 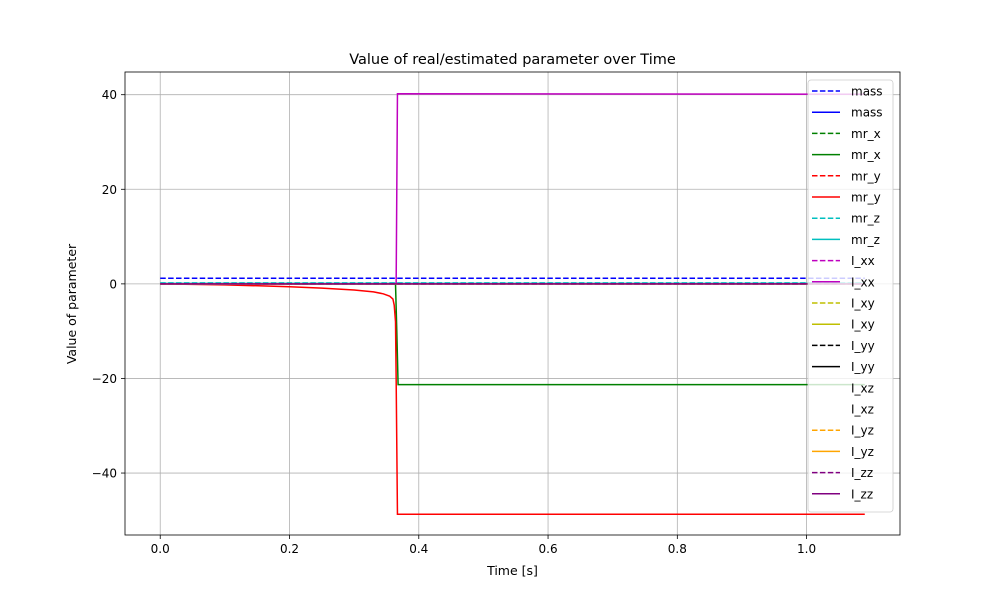 What do you see at coordinates (109, 190) in the screenshot?
I see `y-tick-label: 20` at bounding box center [109, 190].